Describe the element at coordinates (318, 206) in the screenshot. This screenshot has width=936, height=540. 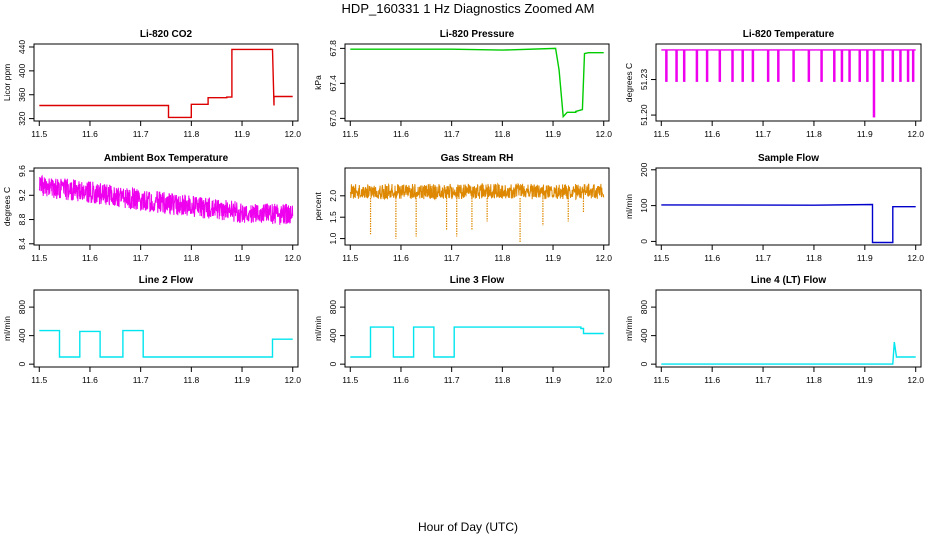
I see `y-axis-label: percent` at that location.